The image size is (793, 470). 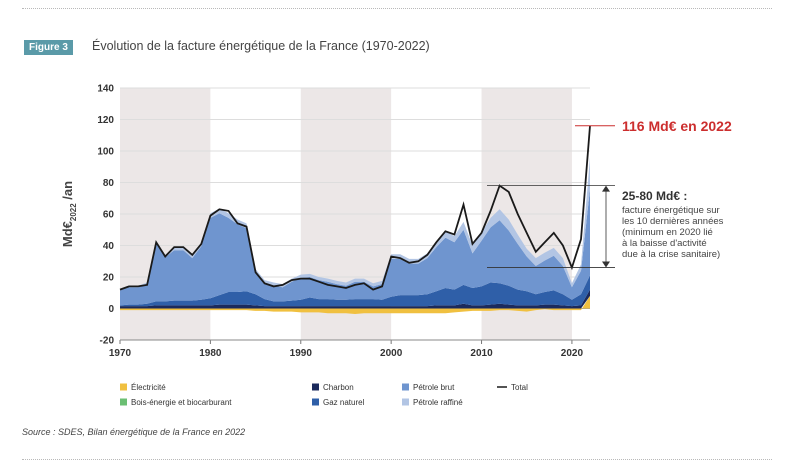 I want to click on y-tick-label: 120, so click(x=105, y=120).